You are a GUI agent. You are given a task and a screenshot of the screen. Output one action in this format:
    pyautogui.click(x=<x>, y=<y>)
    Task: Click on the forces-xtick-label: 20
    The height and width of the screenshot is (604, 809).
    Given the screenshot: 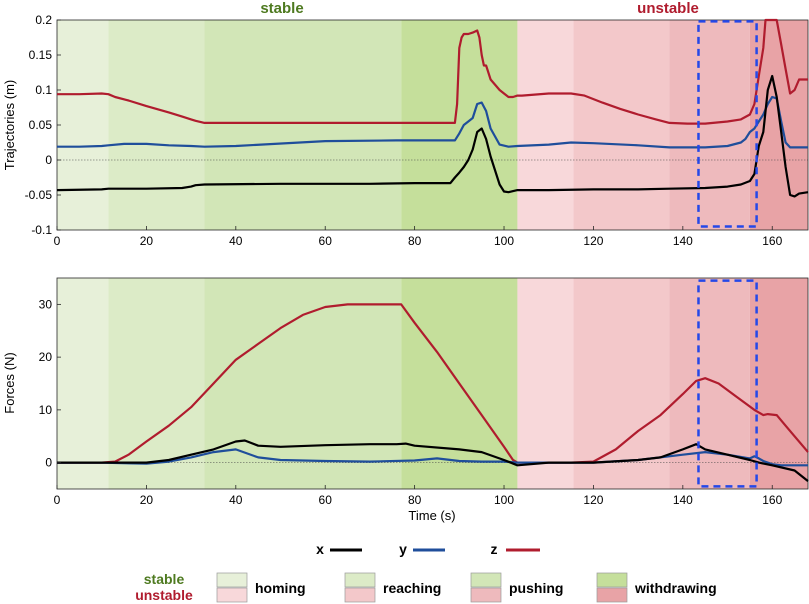 What is the action you would take?
    pyautogui.click(x=147, y=500)
    